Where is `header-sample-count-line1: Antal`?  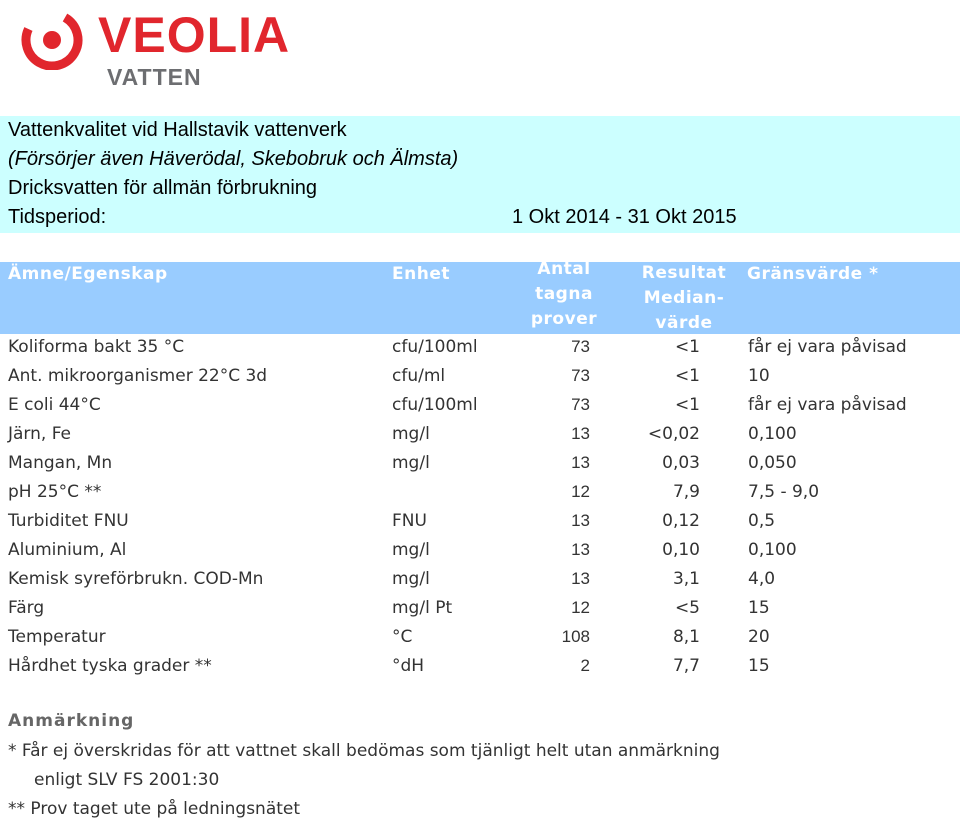
header-sample-count-line1: Antal is located at coordinates (564, 269).